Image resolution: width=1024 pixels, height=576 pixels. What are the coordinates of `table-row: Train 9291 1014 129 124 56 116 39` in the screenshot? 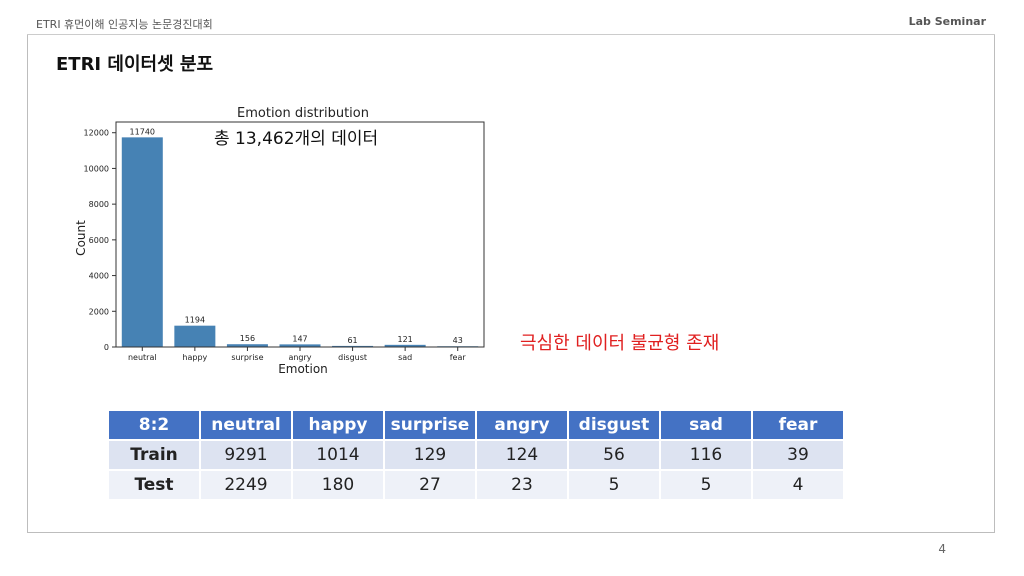 It's located at (476, 455).